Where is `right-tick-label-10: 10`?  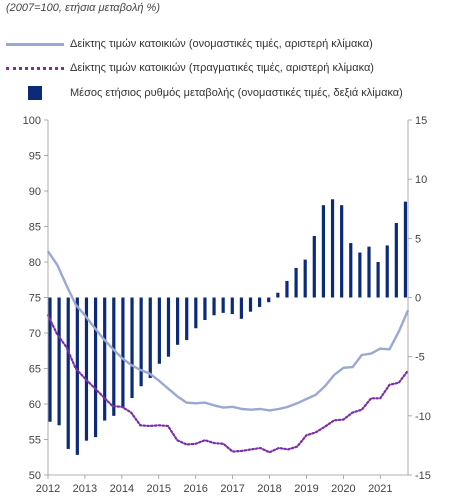 right-tick-label-10: 10 is located at coordinates (421, 180).